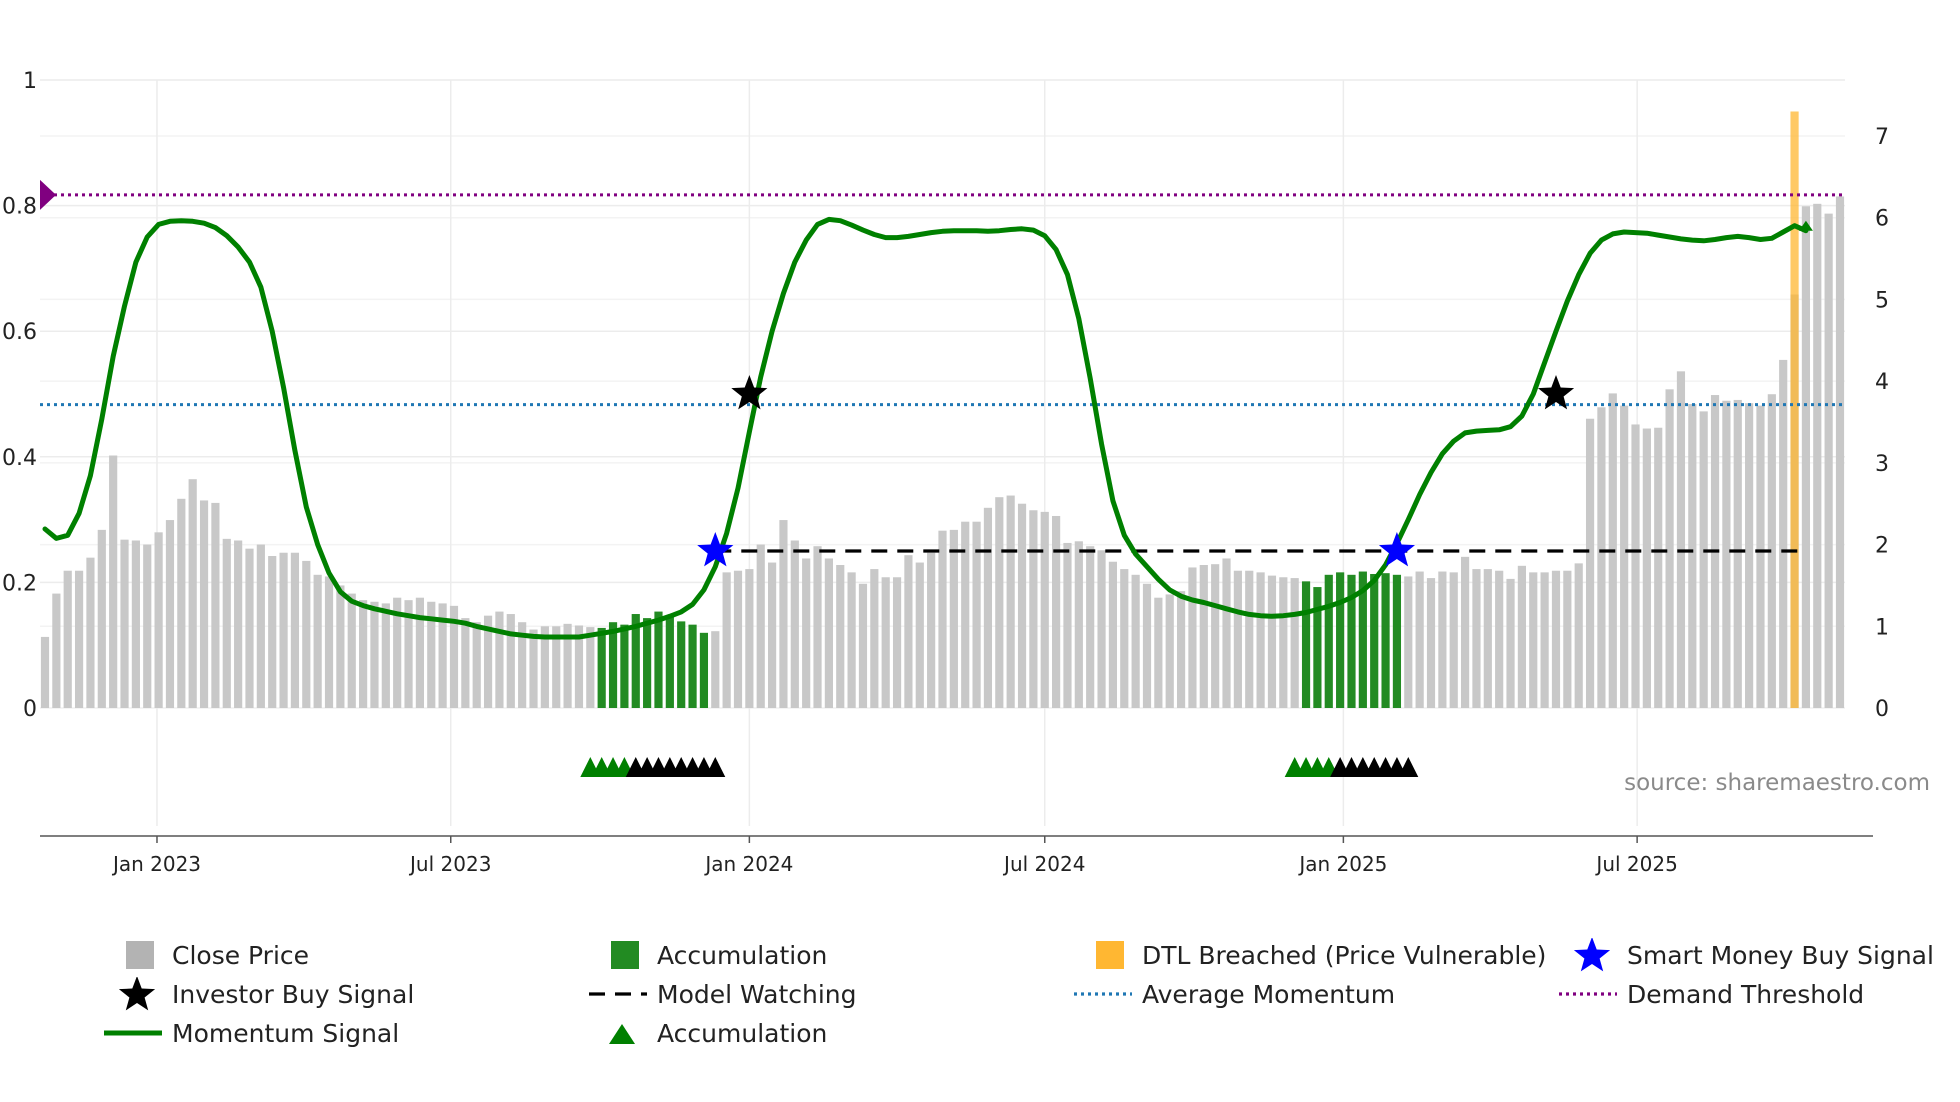  Describe the element at coordinates (748, 864) in the screenshot. I see `x-axis-tick-label: Jan 2024` at that location.